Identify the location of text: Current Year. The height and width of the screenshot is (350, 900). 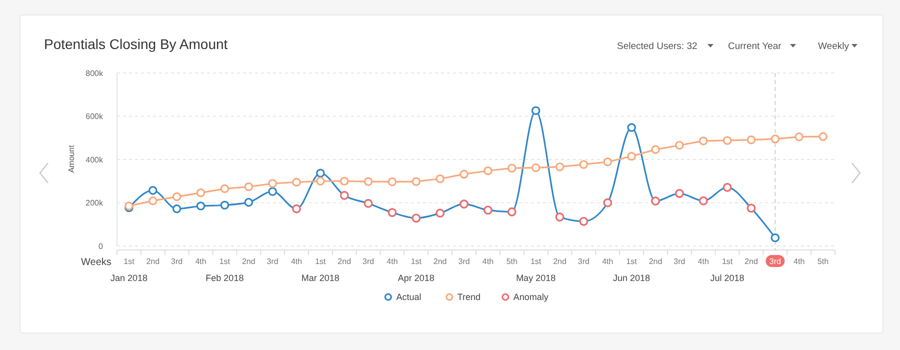
(755, 46).